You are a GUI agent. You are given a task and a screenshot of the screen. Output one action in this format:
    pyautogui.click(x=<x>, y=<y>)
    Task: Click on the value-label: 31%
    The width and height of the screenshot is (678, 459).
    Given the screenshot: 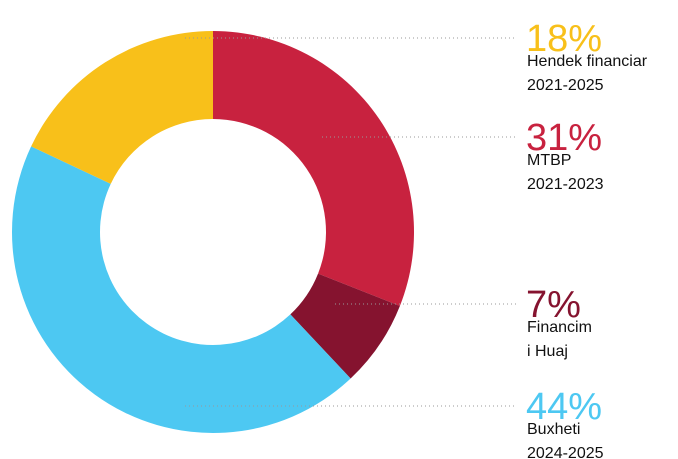 What is the action you would take?
    pyautogui.click(x=564, y=138)
    